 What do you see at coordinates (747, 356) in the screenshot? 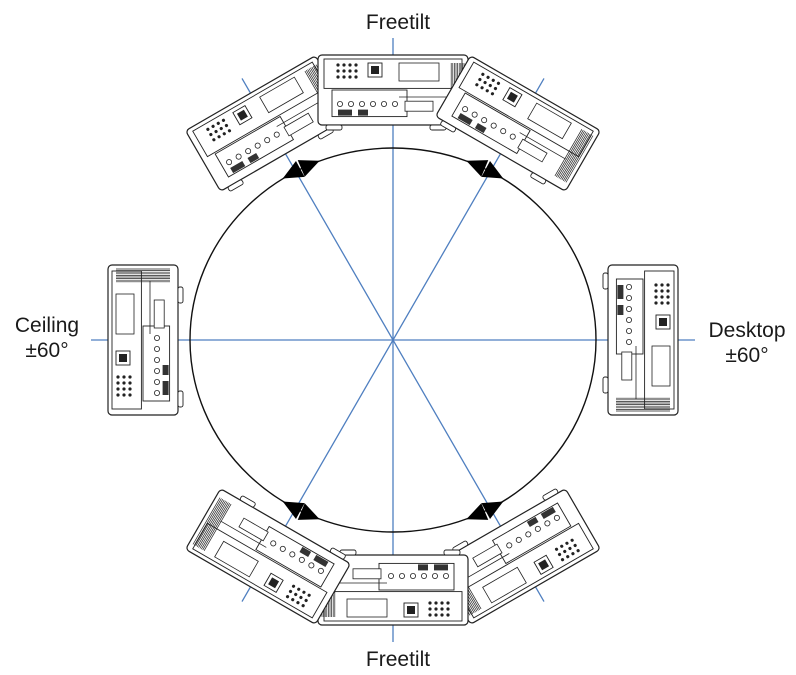
I see `desktop-label-range: ±60°` at bounding box center [747, 356].